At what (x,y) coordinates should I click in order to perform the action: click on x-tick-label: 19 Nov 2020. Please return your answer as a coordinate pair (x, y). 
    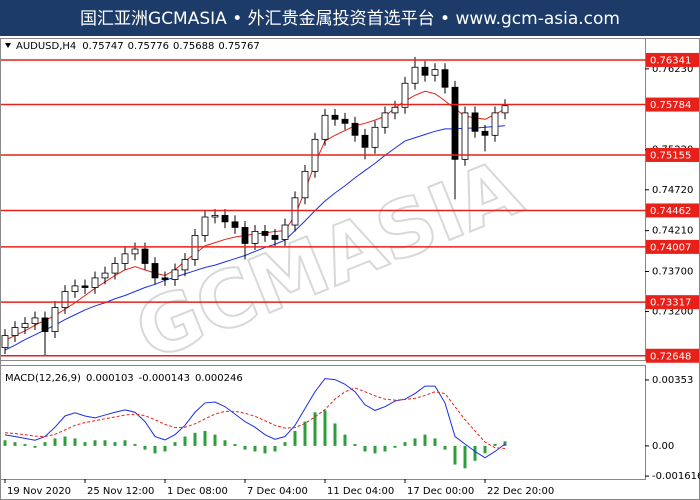
    Looking at the image, I should click on (39, 491).